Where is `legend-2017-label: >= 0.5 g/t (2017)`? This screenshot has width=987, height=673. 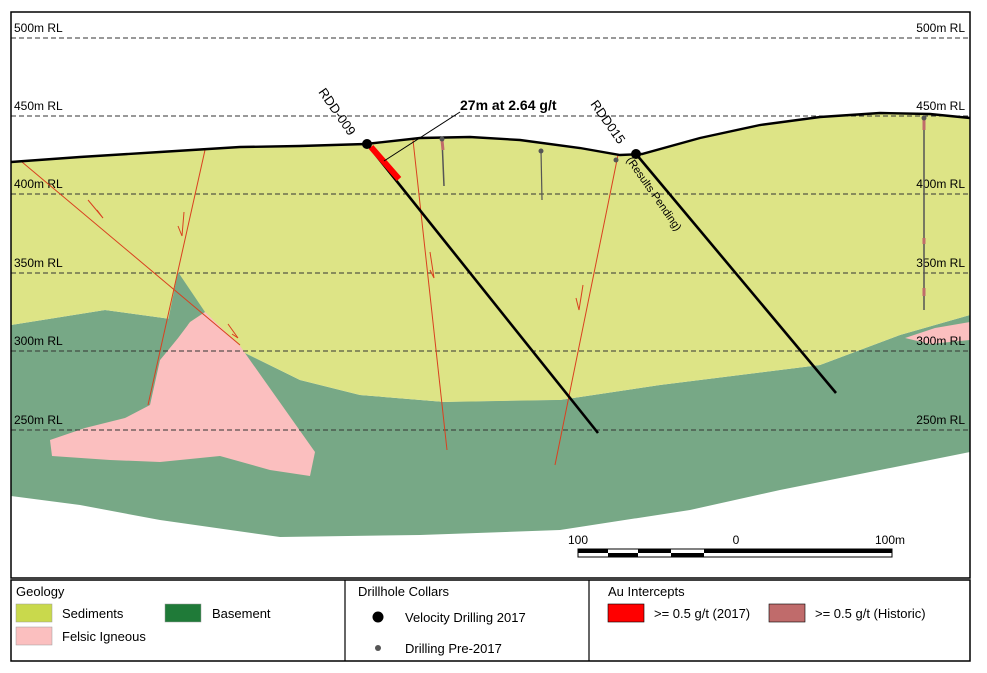
legend-2017-label: >= 0.5 g/t (2017) is located at coordinates (702, 613).